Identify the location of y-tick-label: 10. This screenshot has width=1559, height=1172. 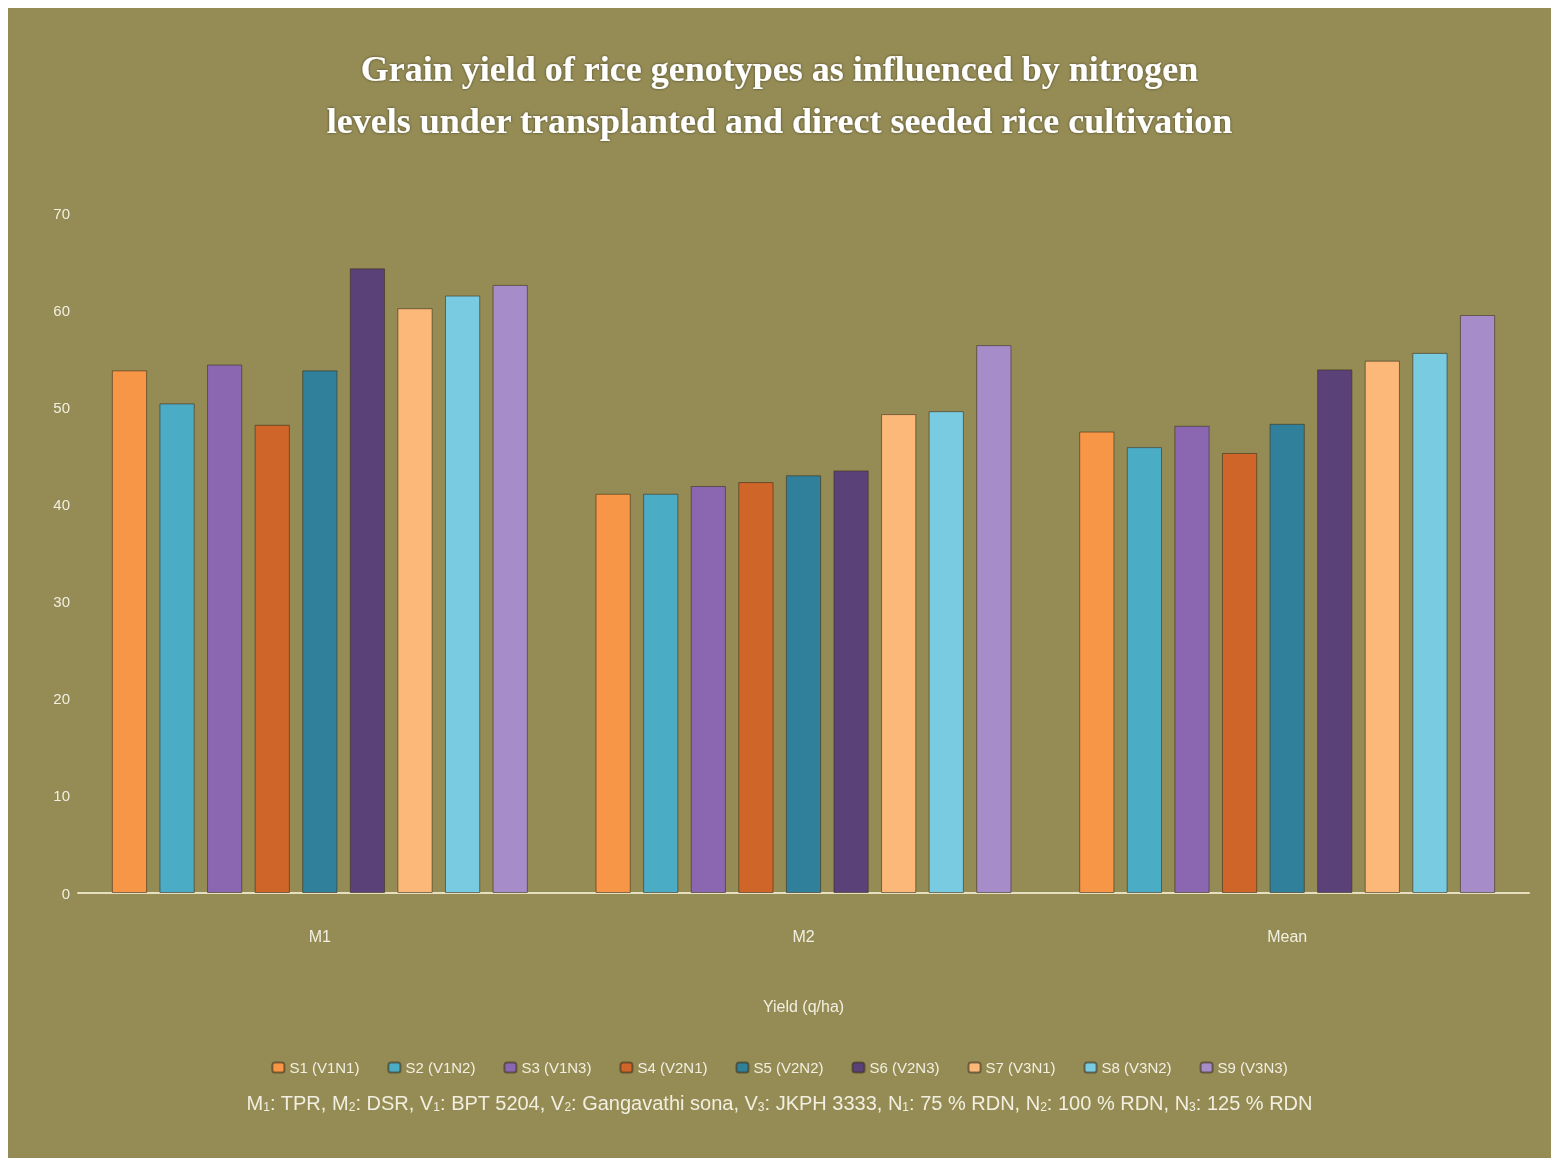
(61, 796).